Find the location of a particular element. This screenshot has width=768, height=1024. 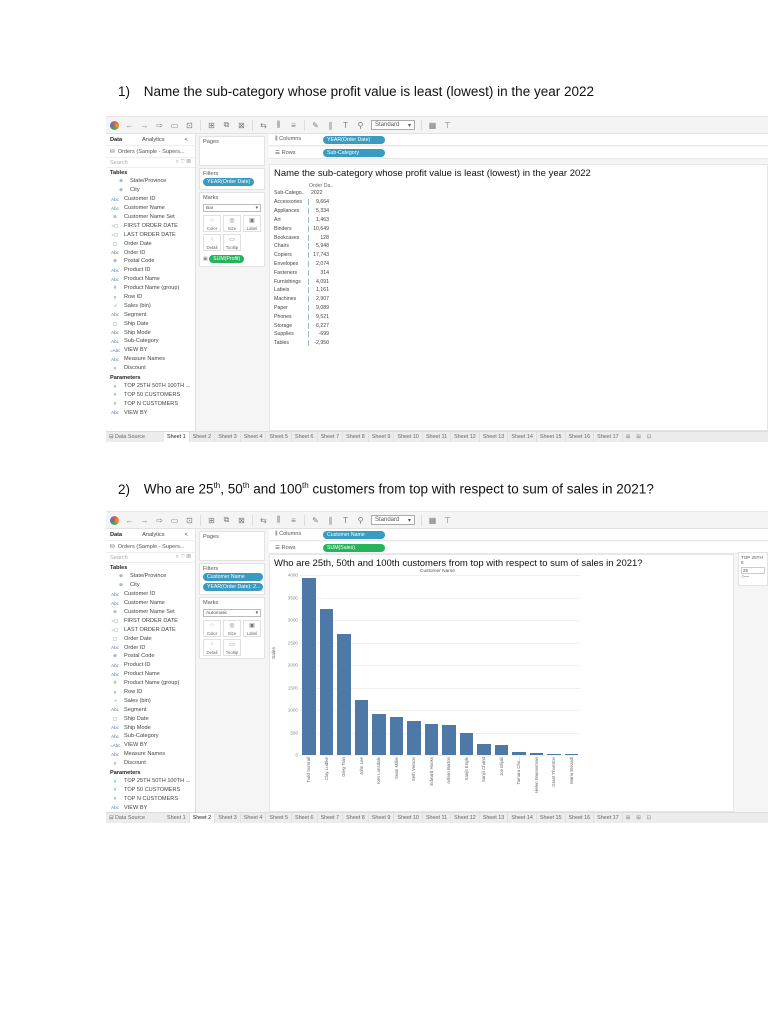

sheet-tab: Sheet 7 is located at coordinates (331, 817).